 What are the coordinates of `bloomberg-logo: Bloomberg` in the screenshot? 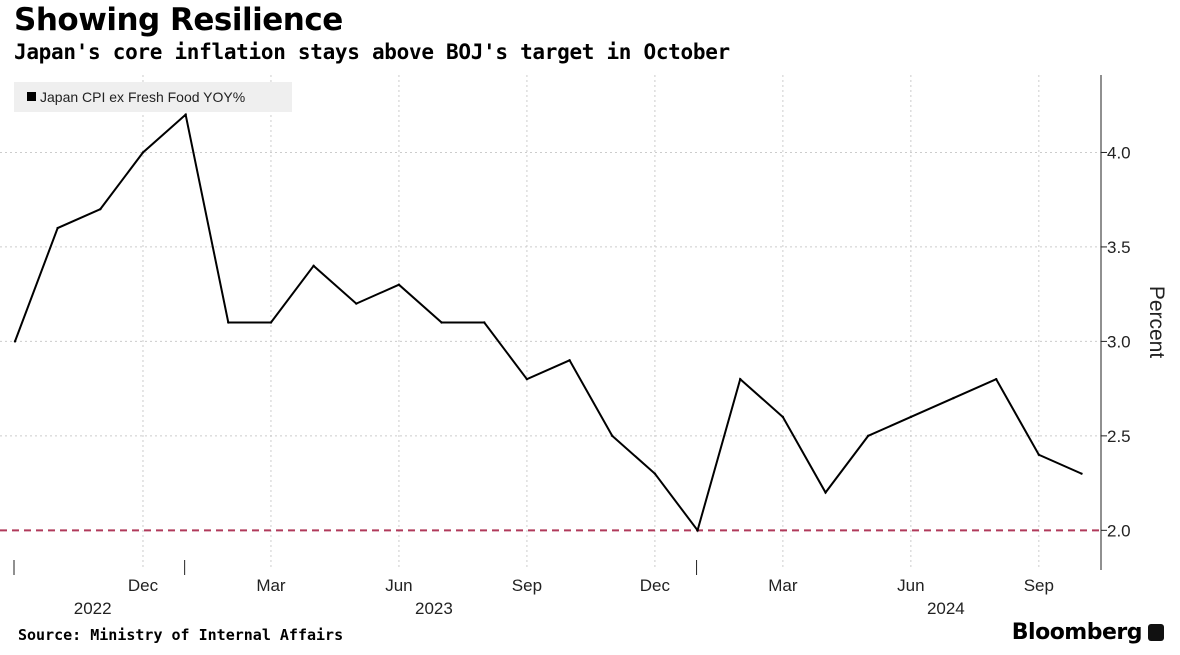 It's located at (1077, 632).